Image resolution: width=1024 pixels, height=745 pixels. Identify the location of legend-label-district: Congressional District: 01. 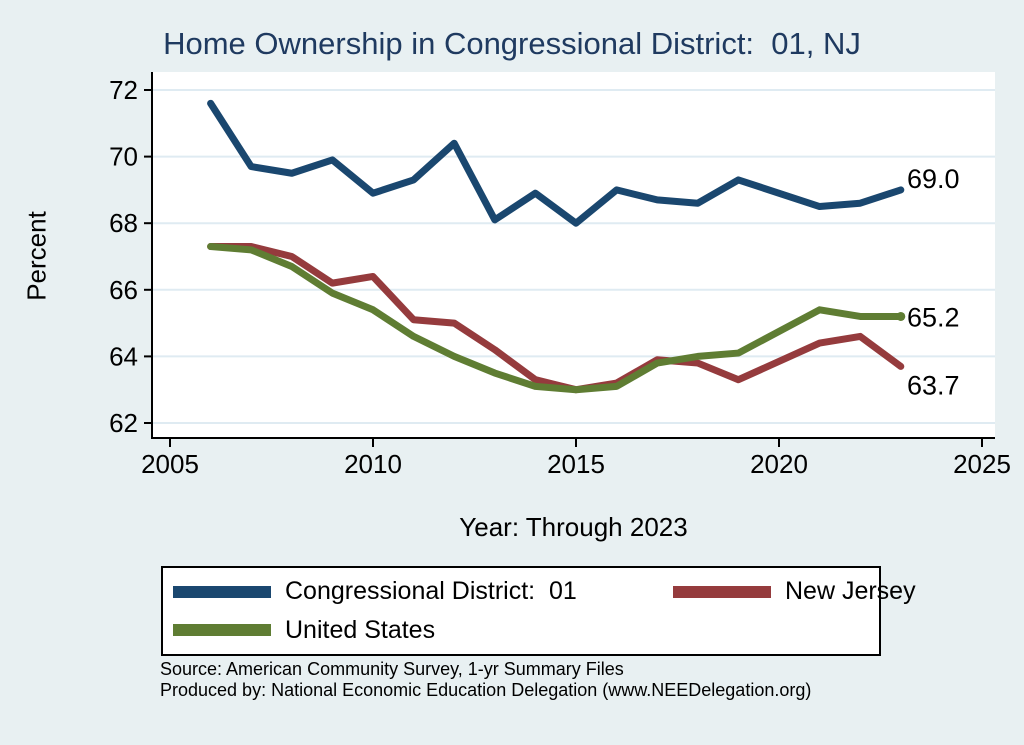
(431, 591).